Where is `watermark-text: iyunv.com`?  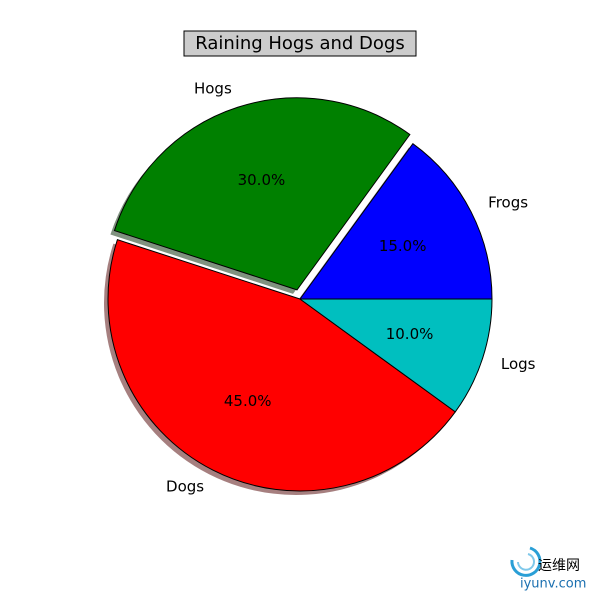 watermark-text: iyunv.com is located at coordinates (553, 584).